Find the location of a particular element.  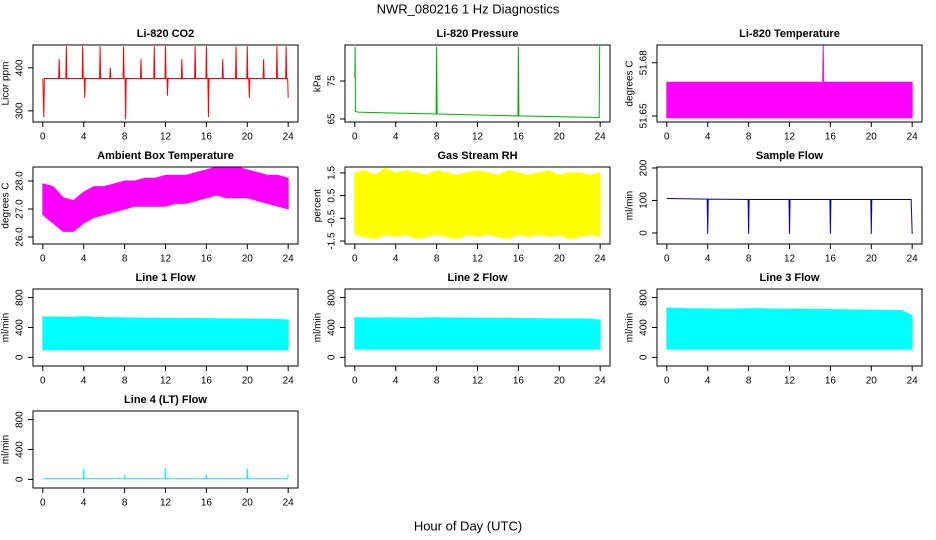

panel-title: Line 2 Flow is located at coordinates (478, 278).